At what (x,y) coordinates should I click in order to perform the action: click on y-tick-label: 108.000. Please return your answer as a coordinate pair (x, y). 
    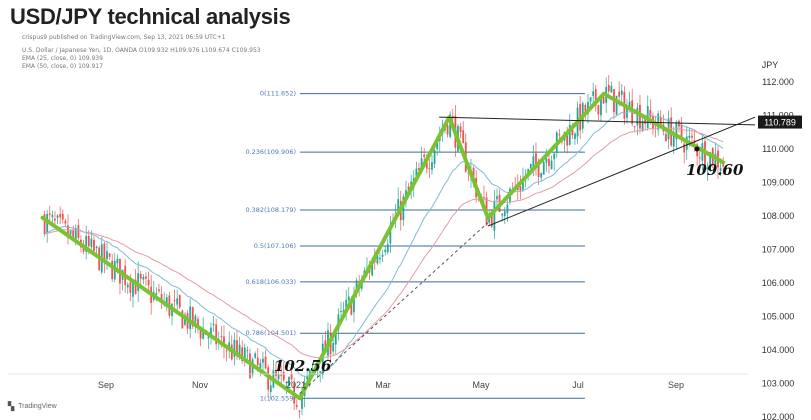
    Looking at the image, I should click on (778, 216).